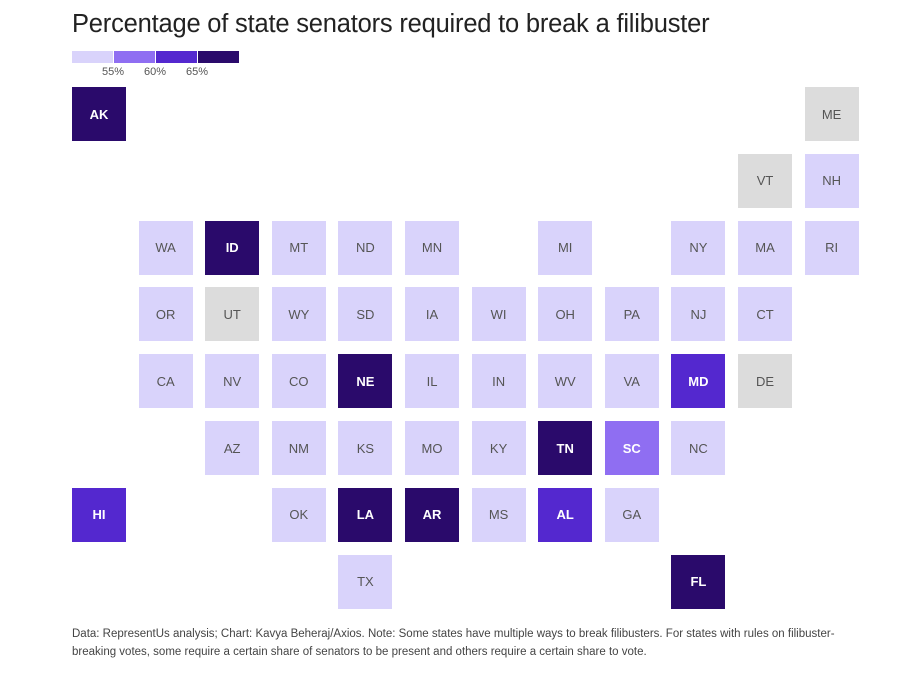 The image size is (911, 674). I want to click on state-label: WA, so click(165, 248).